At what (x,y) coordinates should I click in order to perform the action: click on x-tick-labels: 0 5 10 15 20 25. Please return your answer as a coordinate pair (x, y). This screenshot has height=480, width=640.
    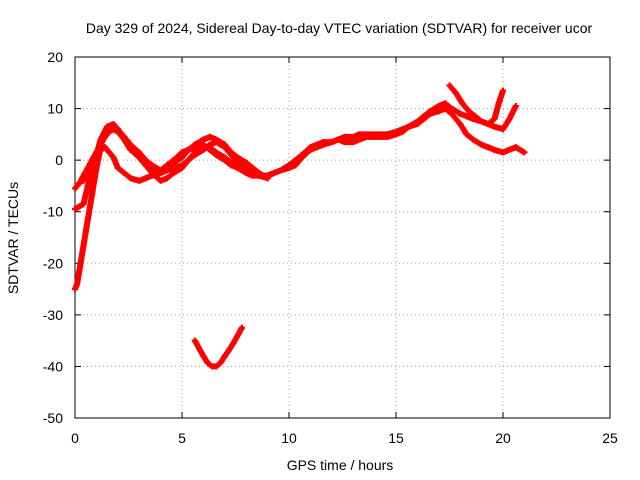
    Looking at the image, I should click on (344, 438).